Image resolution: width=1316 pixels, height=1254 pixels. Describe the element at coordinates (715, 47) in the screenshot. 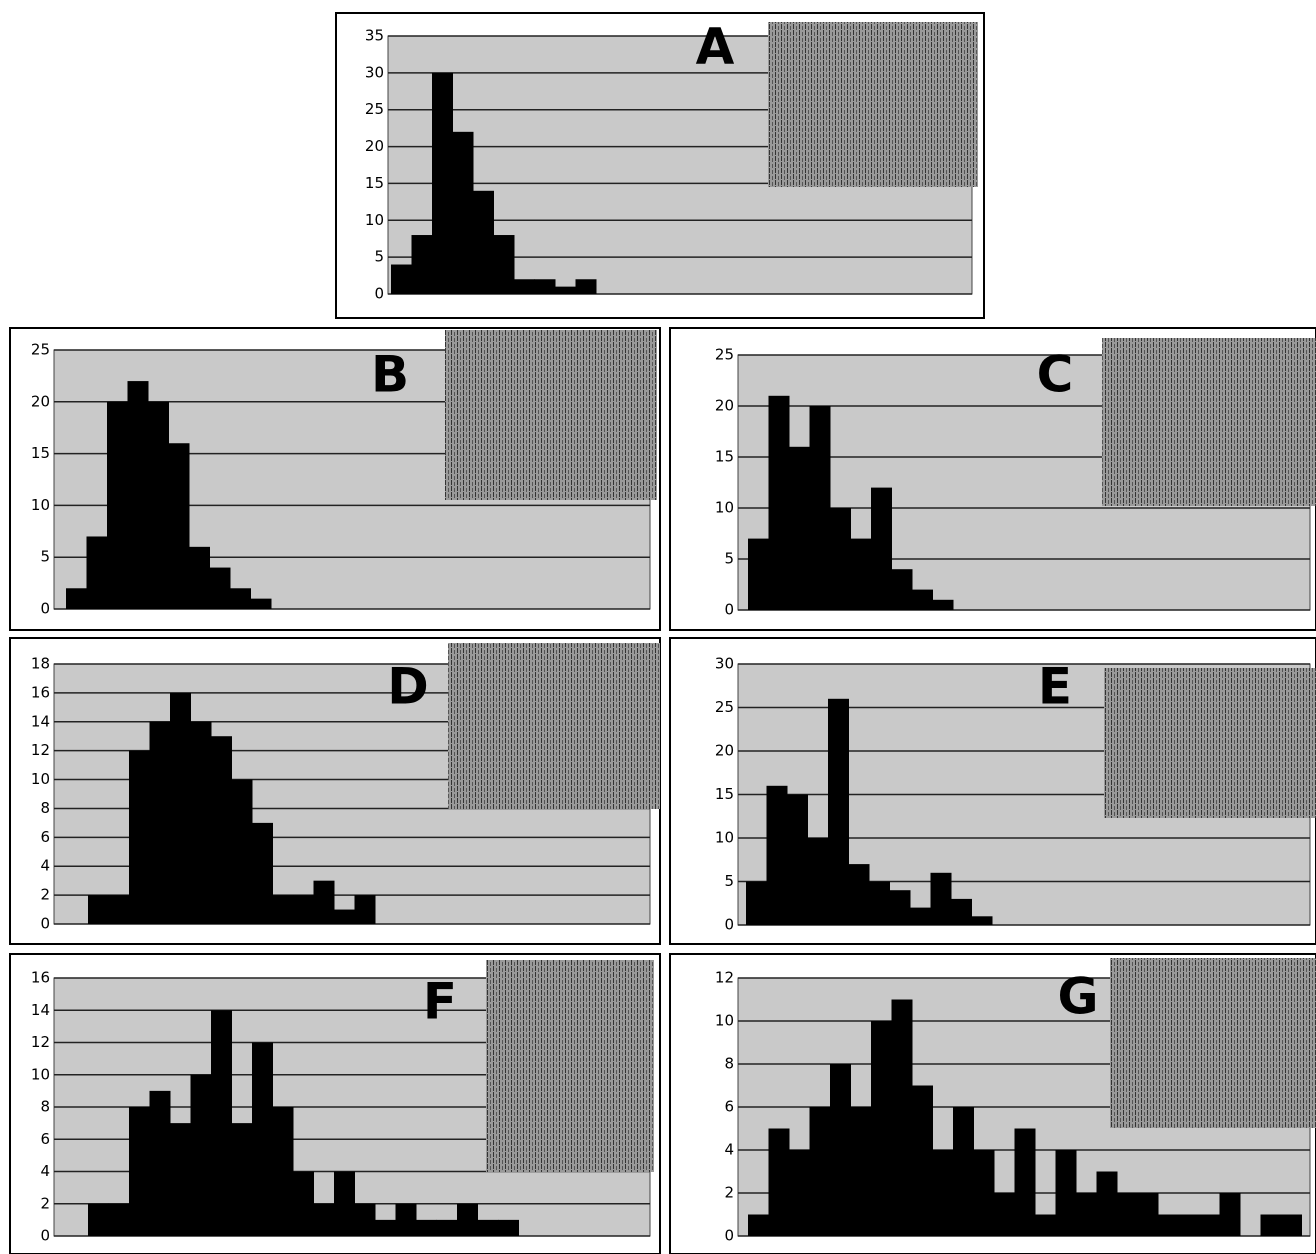

I see `panel-letter: A` at that location.